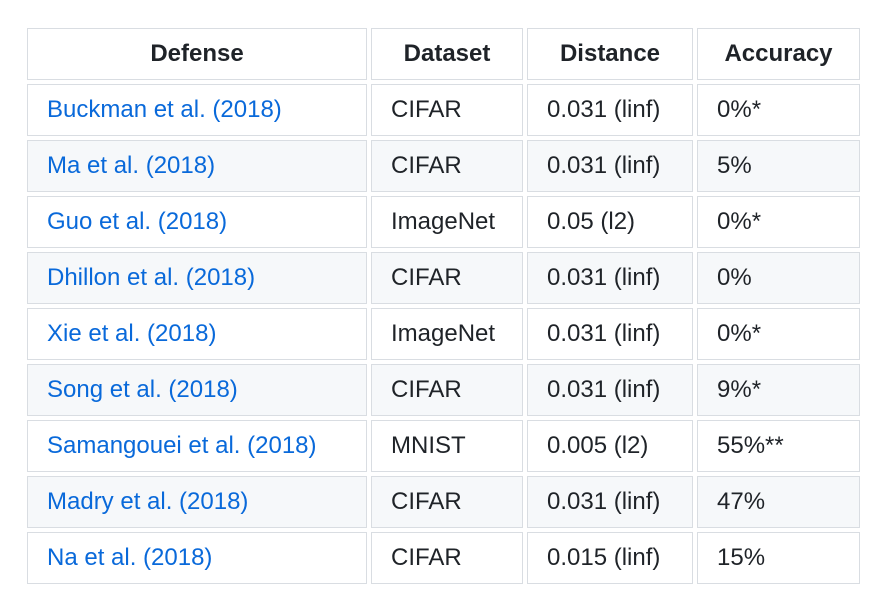 The image size is (888, 606). I want to click on distance-cell: 0.005 (l2), so click(610, 446).